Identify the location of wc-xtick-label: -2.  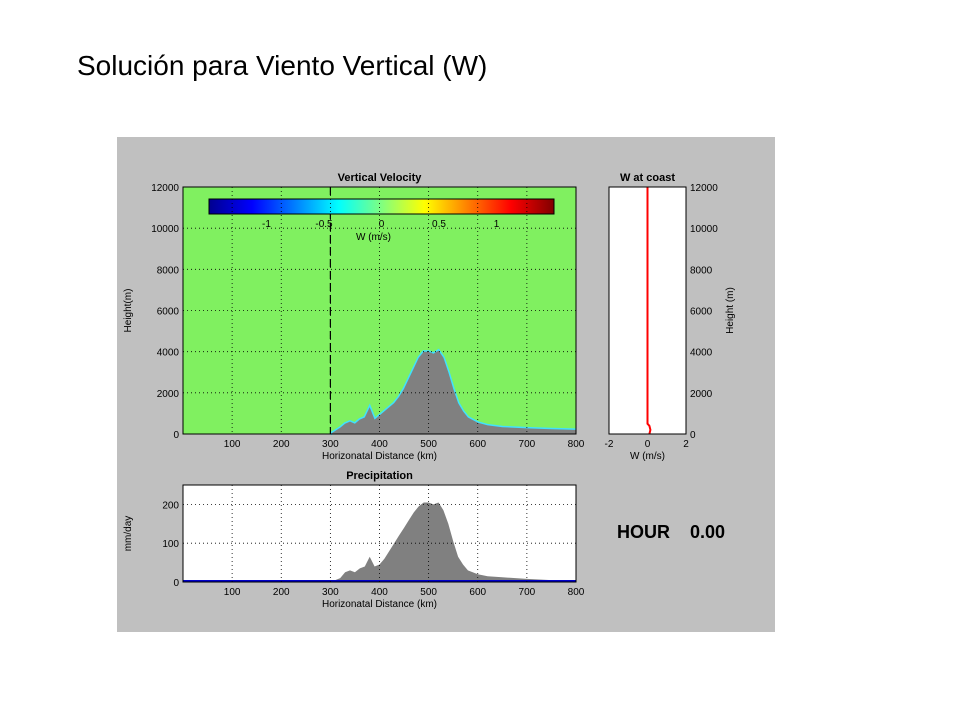
(609, 444).